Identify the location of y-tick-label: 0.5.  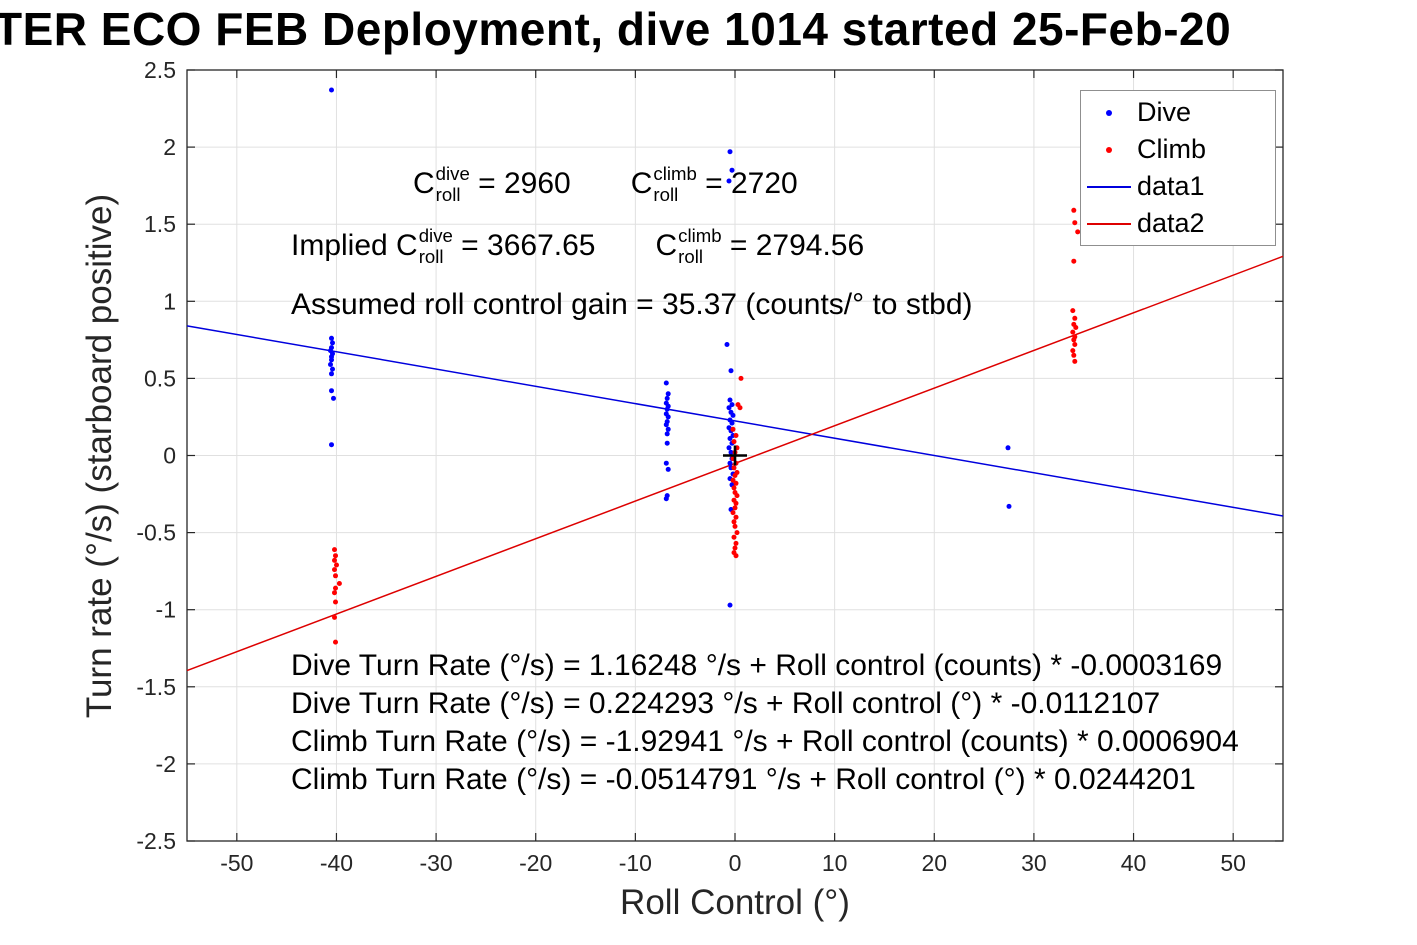
(160, 378).